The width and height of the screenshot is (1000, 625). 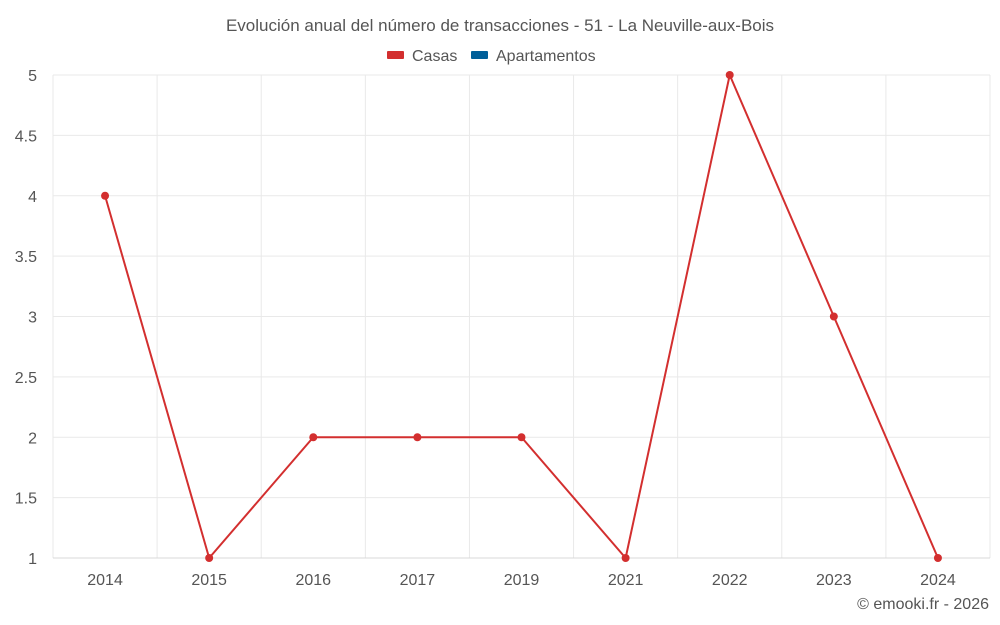 I want to click on chart-credit: © emooki.fr - 2026, so click(x=923, y=604).